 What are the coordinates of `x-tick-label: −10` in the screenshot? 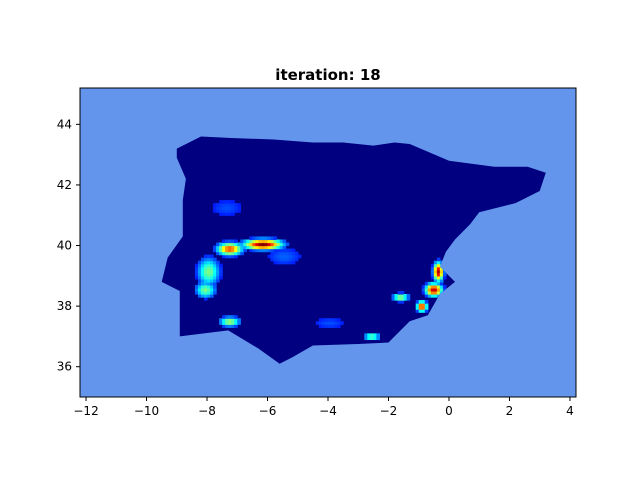 It's located at (146, 411).